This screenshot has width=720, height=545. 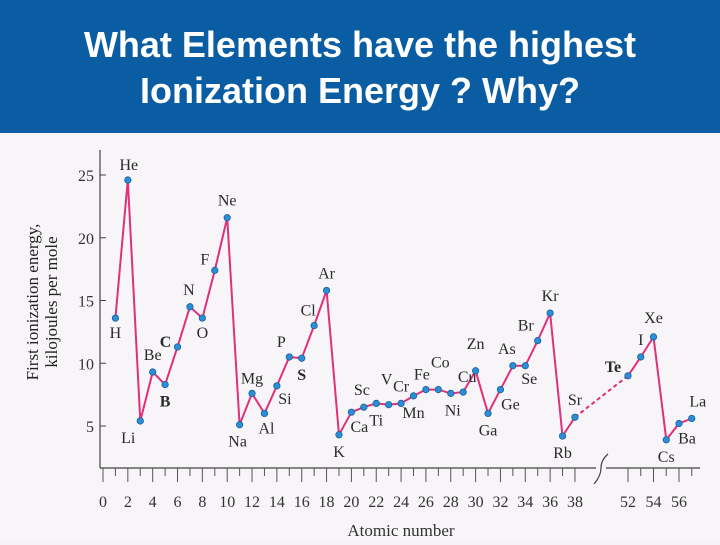 What do you see at coordinates (697, 401) in the screenshot?
I see `element-label-La: La` at bounding box center [697, 401].